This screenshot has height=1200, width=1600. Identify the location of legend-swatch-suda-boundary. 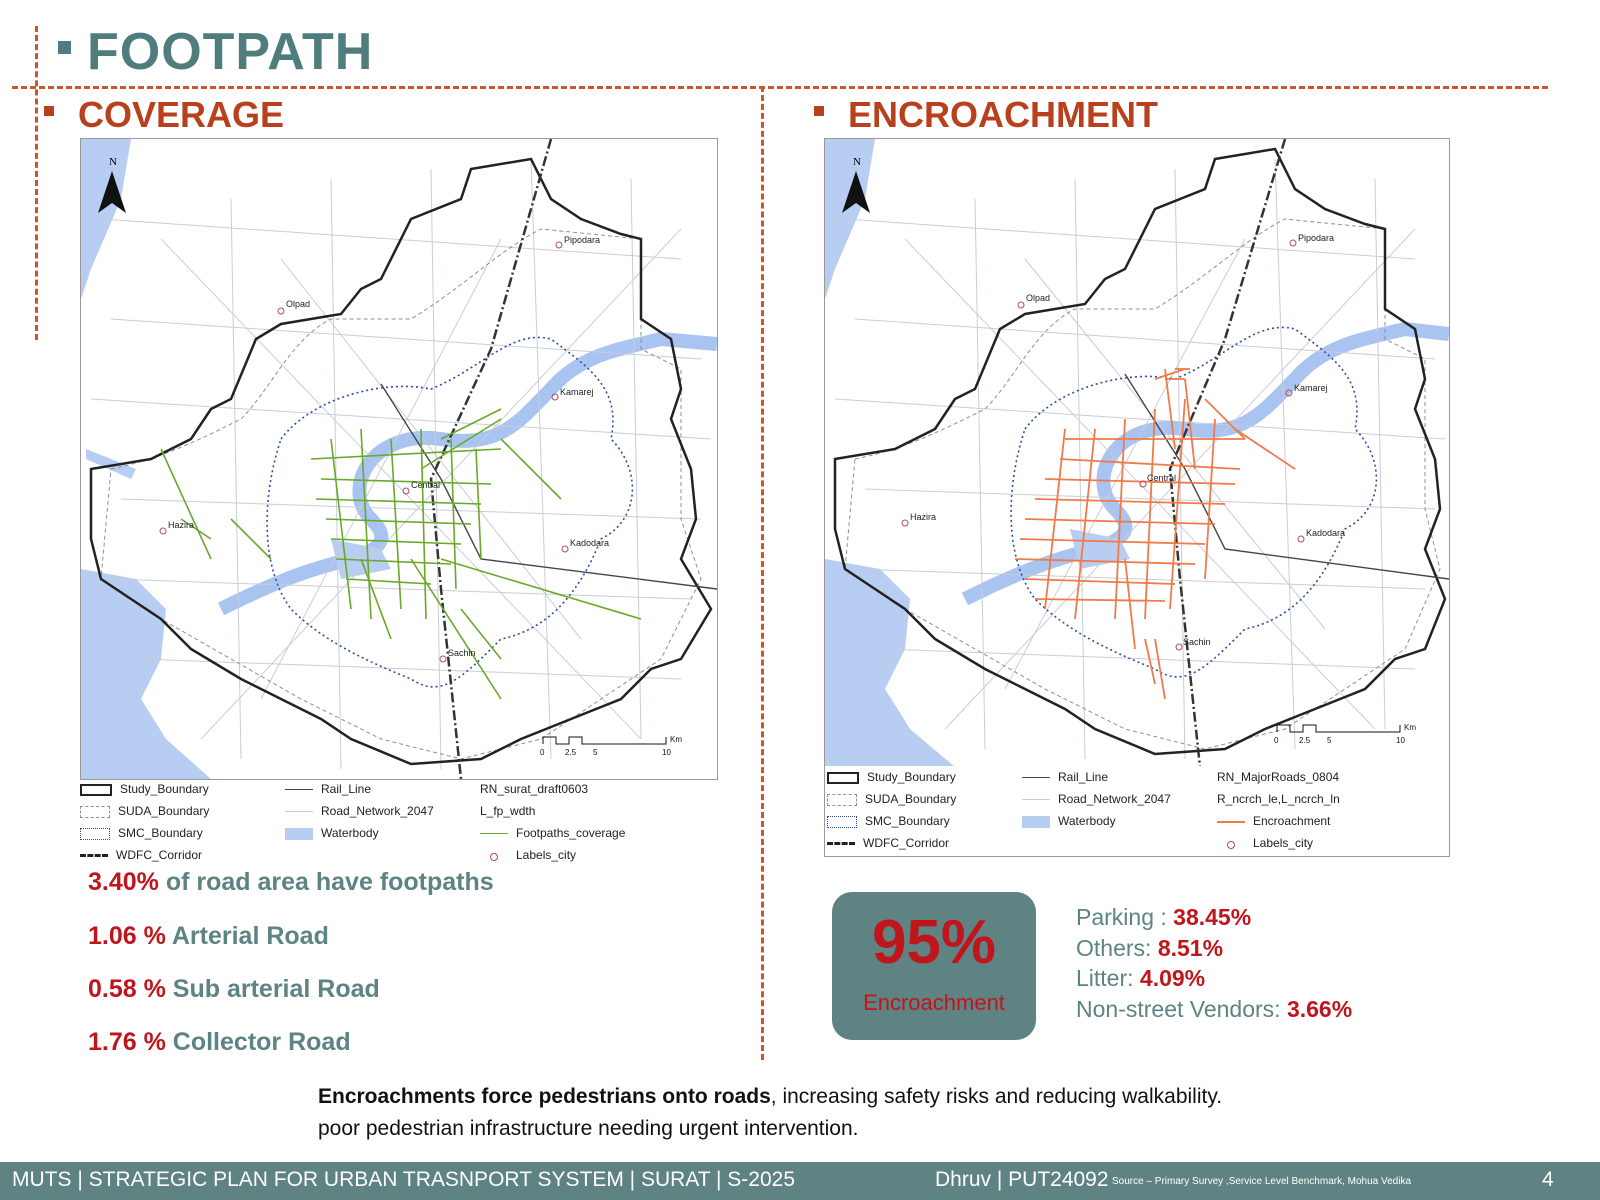
(842, 799).